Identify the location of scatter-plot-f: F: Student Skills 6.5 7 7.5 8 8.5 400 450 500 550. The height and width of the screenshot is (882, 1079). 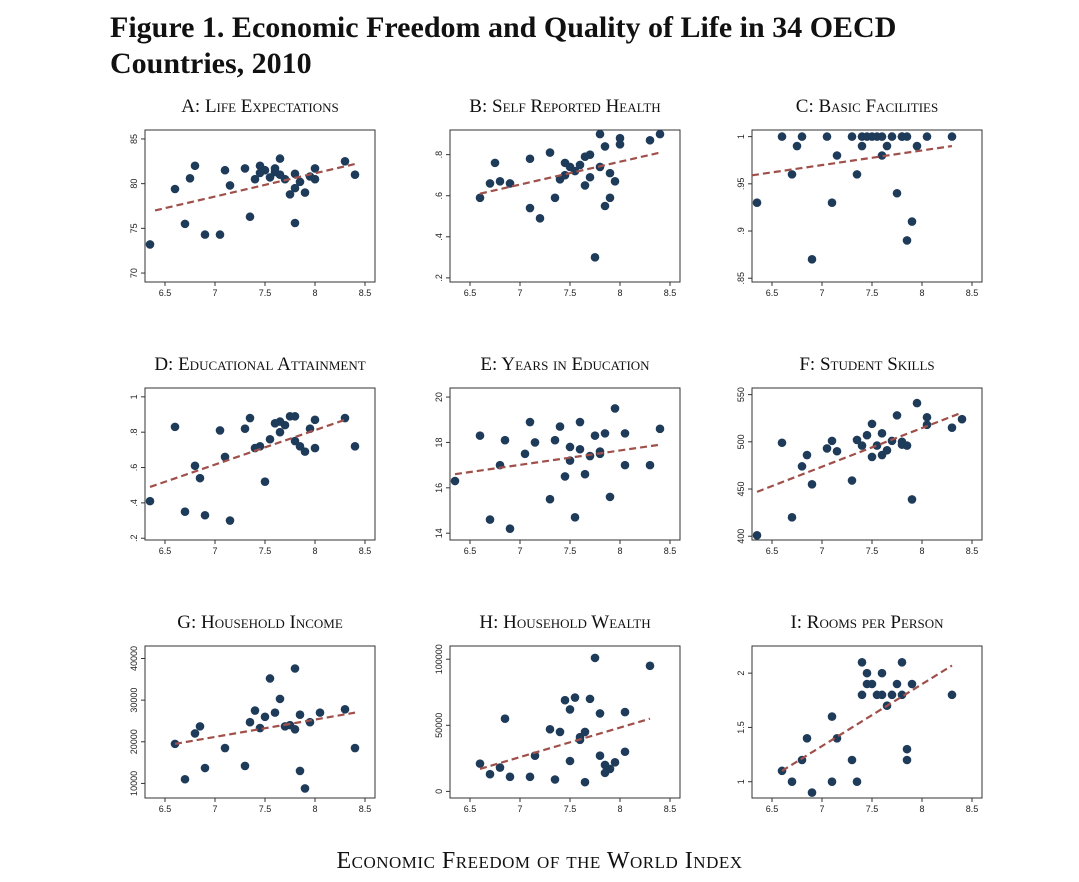
(859, 455).